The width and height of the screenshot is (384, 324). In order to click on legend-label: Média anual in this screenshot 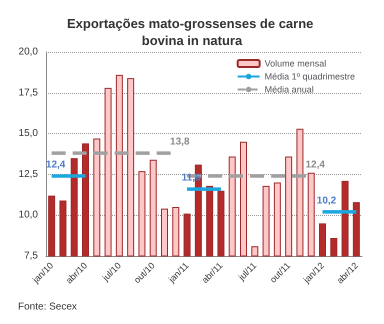, I will do `click(289, 89)`.